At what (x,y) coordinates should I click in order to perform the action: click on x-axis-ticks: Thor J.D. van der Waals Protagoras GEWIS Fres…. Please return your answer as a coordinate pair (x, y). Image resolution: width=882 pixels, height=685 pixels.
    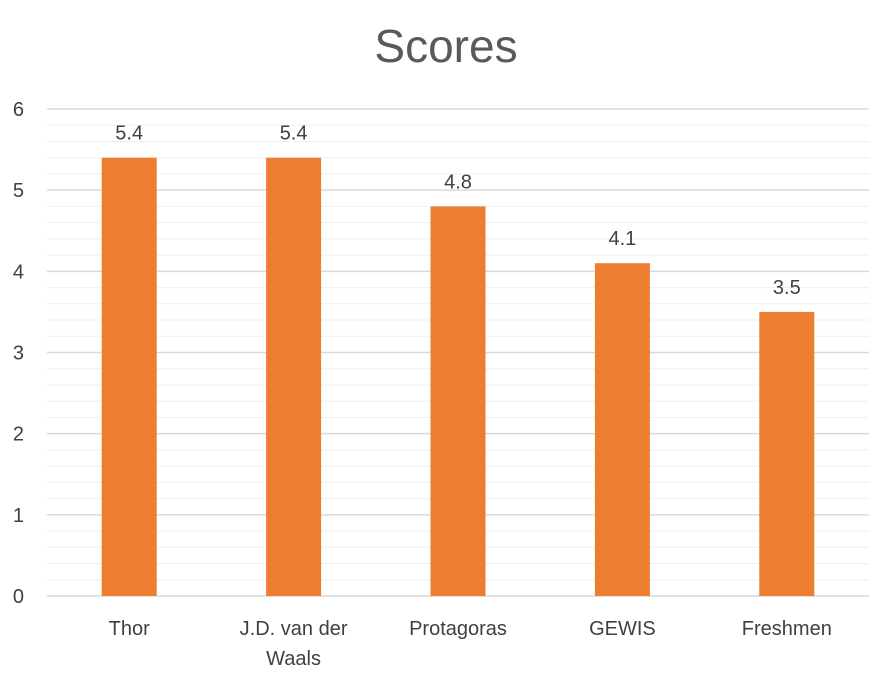
    Looking at the image, I should click on (470, 644).